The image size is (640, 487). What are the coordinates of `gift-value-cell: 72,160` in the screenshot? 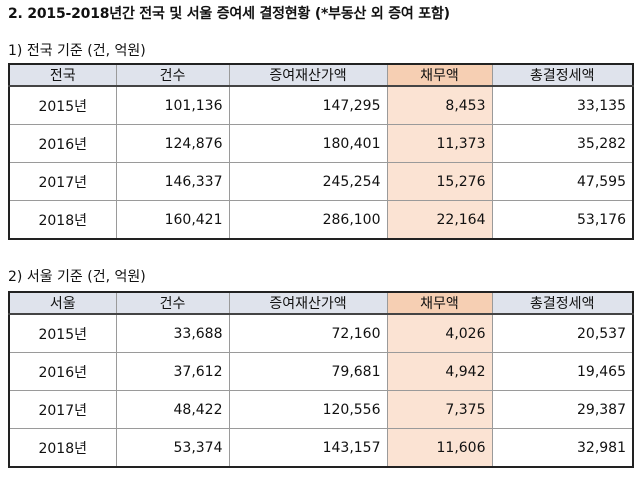 It's located at (308, 333).